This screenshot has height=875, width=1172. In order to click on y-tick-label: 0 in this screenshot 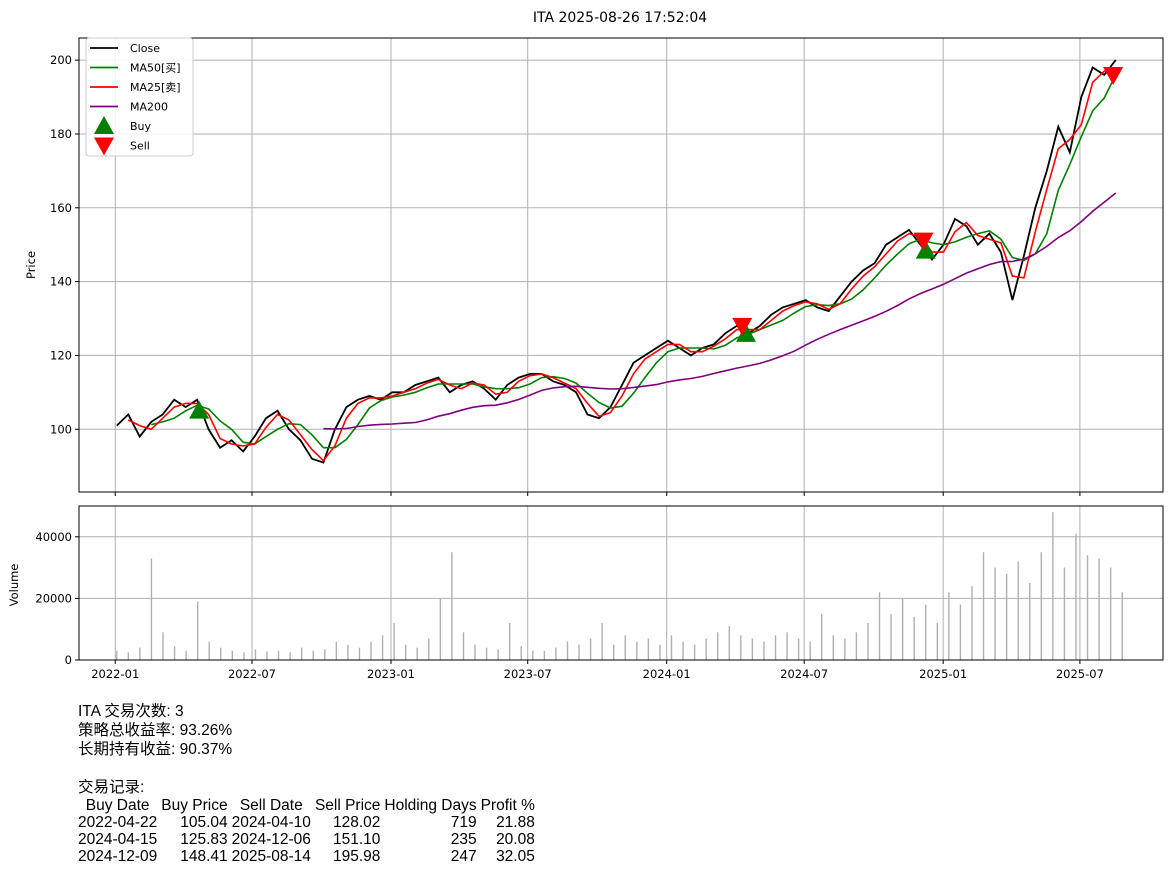, I will do `click(68, 660)`.